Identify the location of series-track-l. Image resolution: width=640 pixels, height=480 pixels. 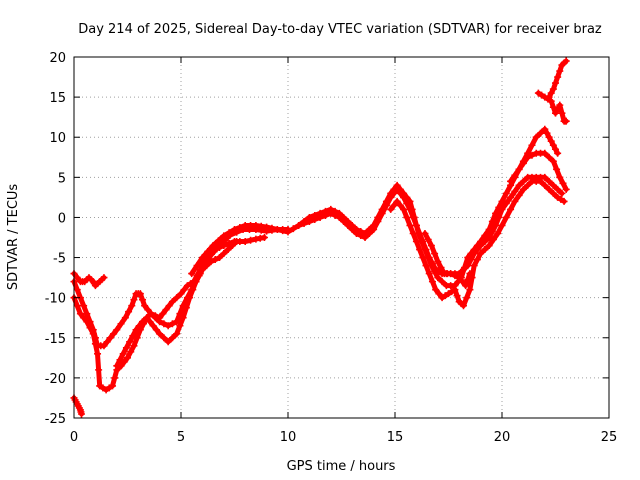
(447, 259).